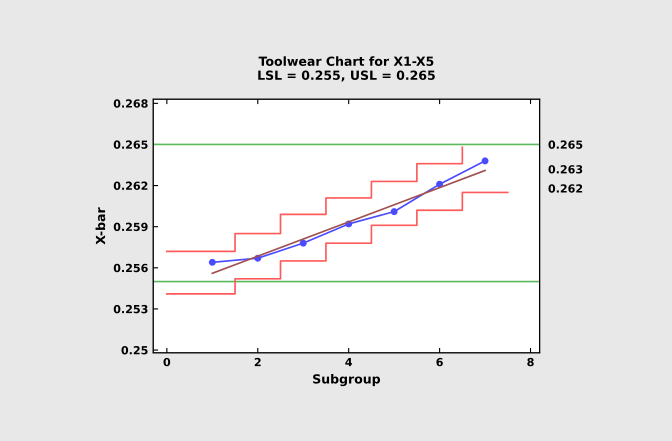 The image size is (672, 441). I want to click on x-tick-label: 6, so click(439, 362).